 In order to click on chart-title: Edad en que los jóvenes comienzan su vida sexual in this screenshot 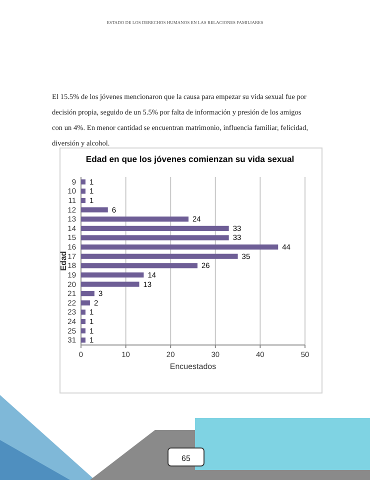, I will do `click(190, 159)`.